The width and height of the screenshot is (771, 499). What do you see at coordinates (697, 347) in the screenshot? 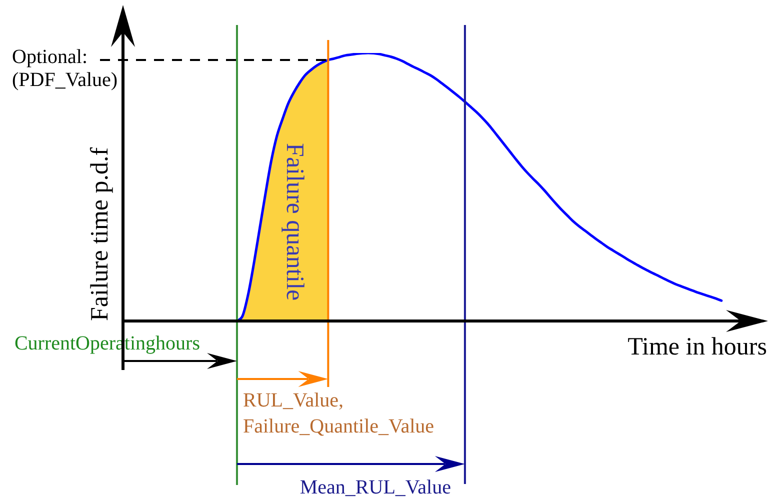
I see `x-axis-title: Time in hours` at bounding box center [697, 347].